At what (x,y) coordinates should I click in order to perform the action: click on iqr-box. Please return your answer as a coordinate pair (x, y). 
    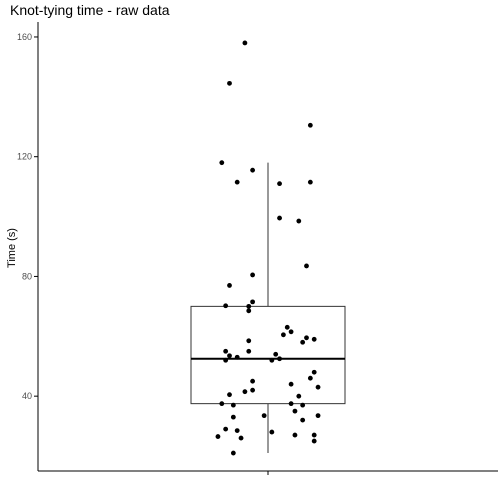
    Looking at the image, I should click on (268, 355).